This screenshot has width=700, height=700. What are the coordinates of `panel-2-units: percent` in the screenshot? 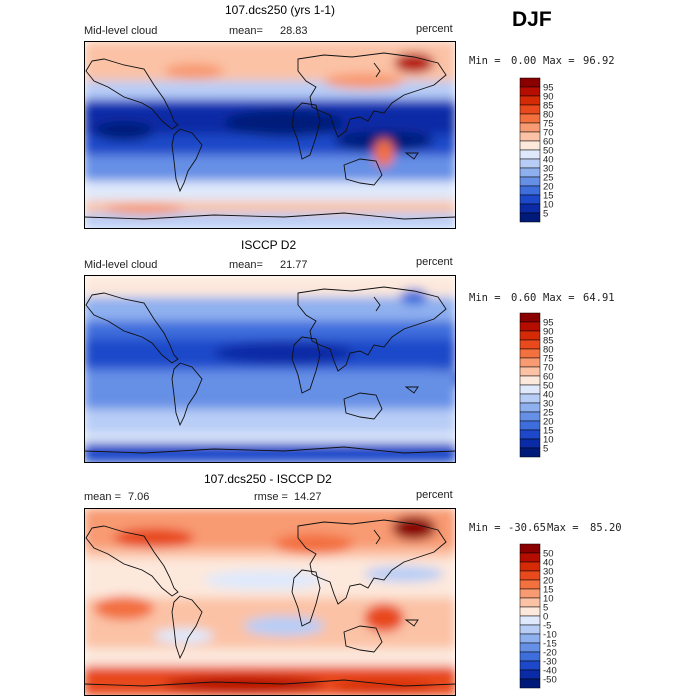 It's located at (434, 262).